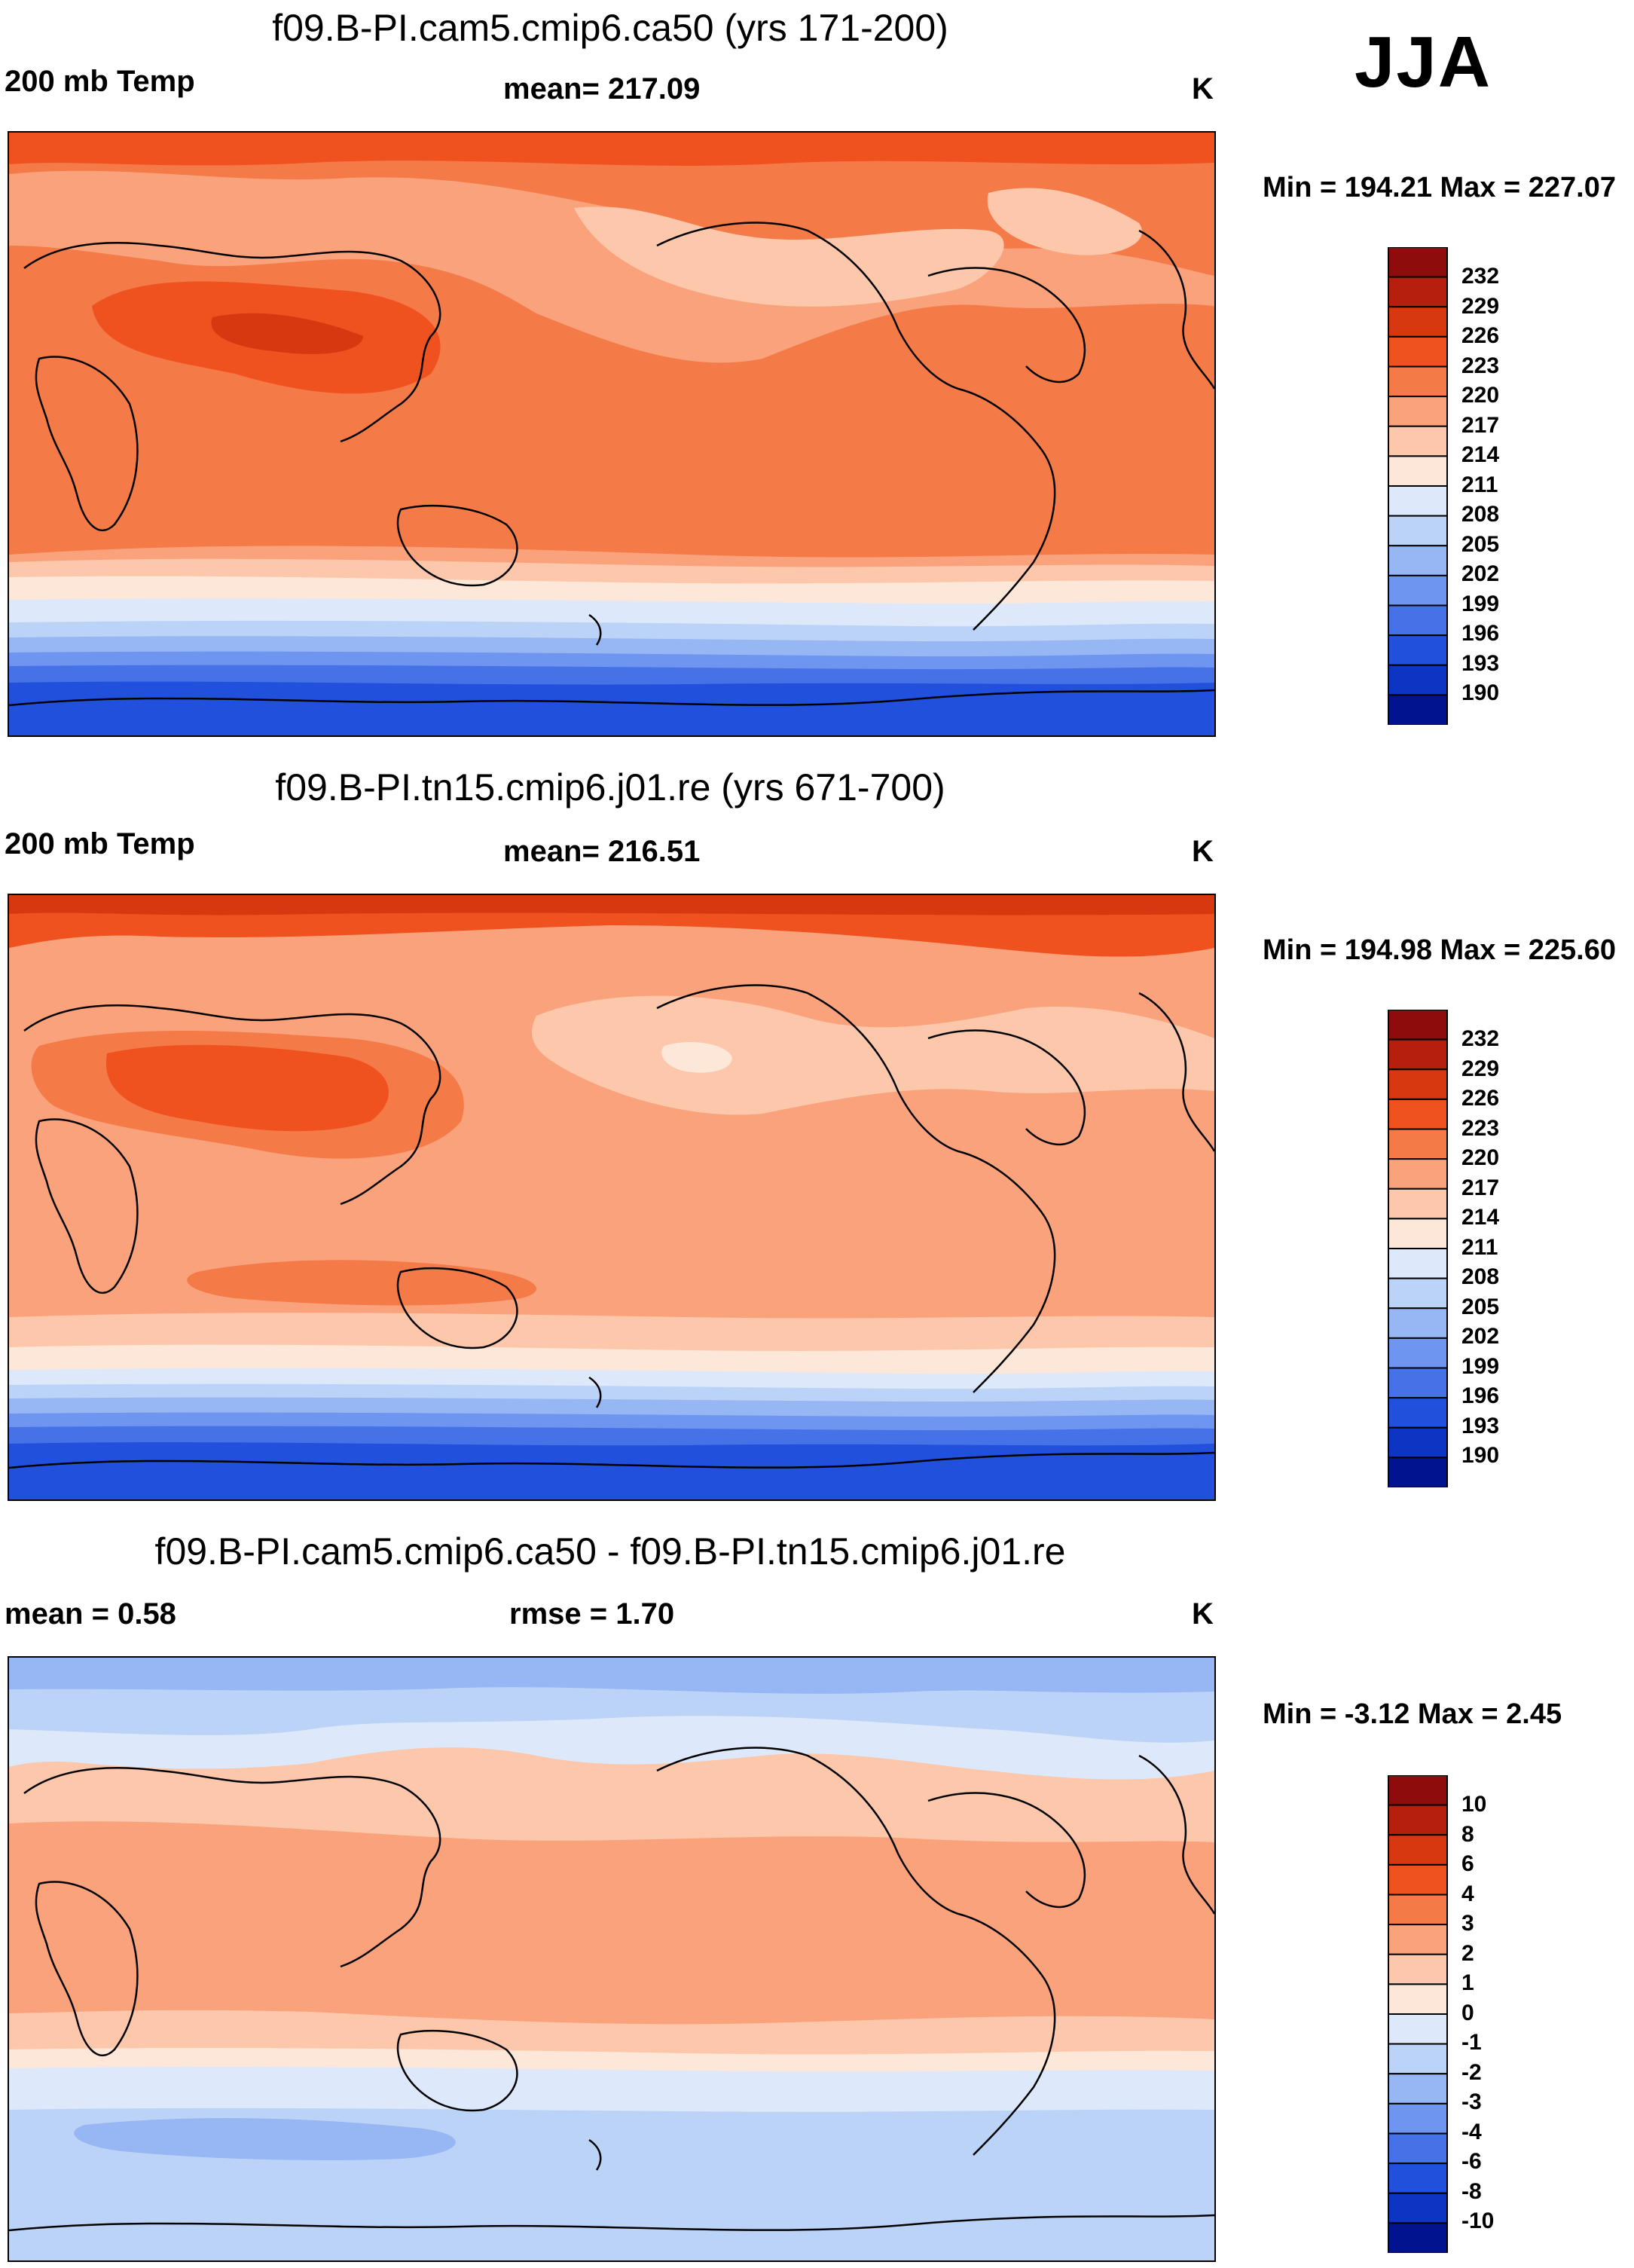  I want to click on colorbar-tick-label: 0, so click(1467, 2013).